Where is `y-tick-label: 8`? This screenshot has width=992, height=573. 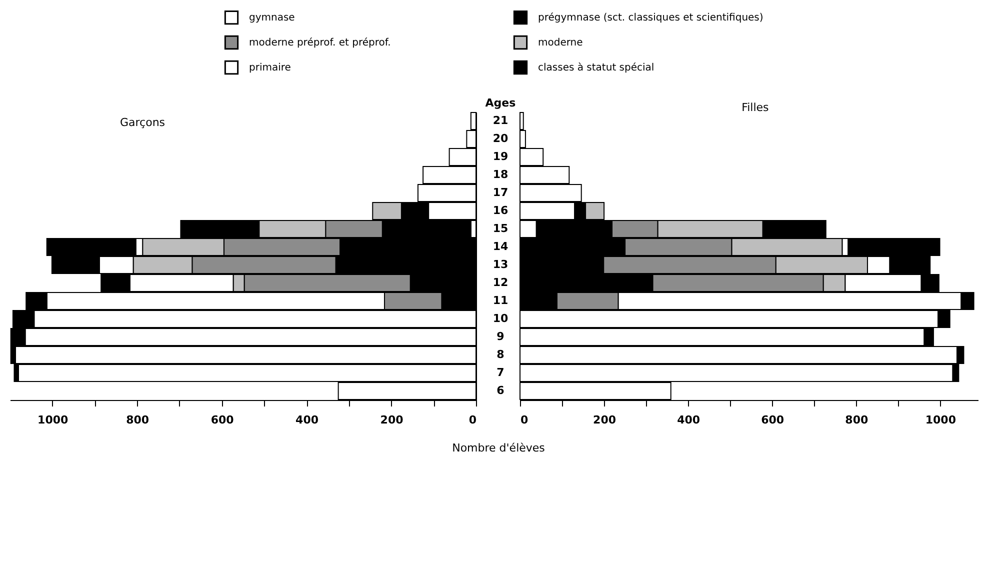
y-tick-label: 8 is located at coordinates (500, 354).